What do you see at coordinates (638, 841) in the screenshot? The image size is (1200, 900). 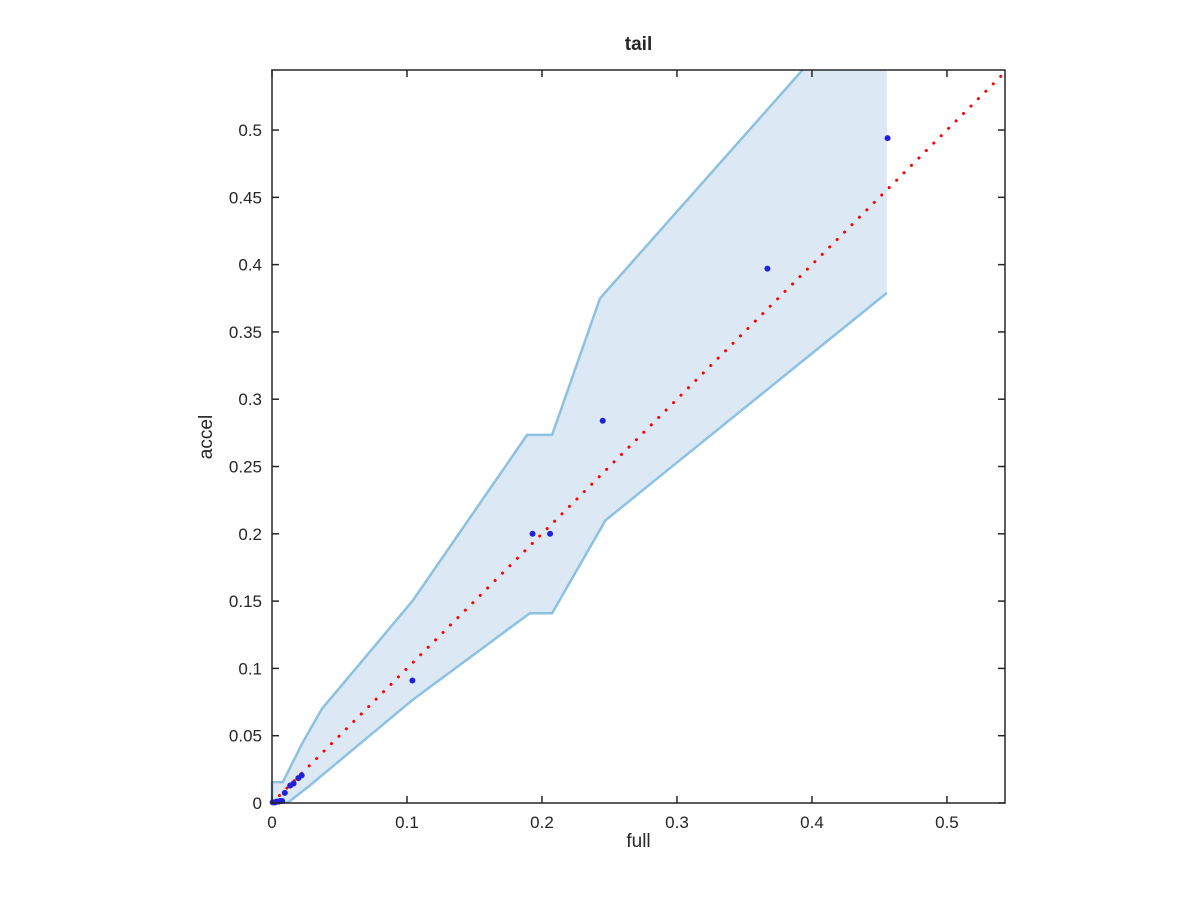 I see `x-axis-label: full` at bounding box center [638, 841].